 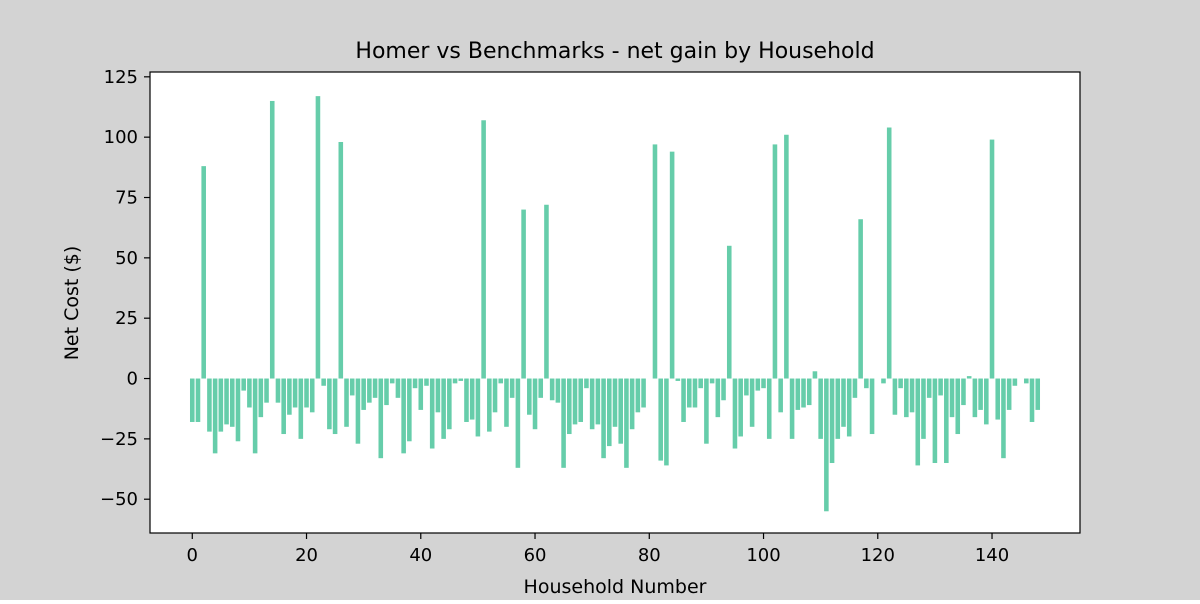 I want to click on y-tick-label: −25, so click(x=119, y=439).